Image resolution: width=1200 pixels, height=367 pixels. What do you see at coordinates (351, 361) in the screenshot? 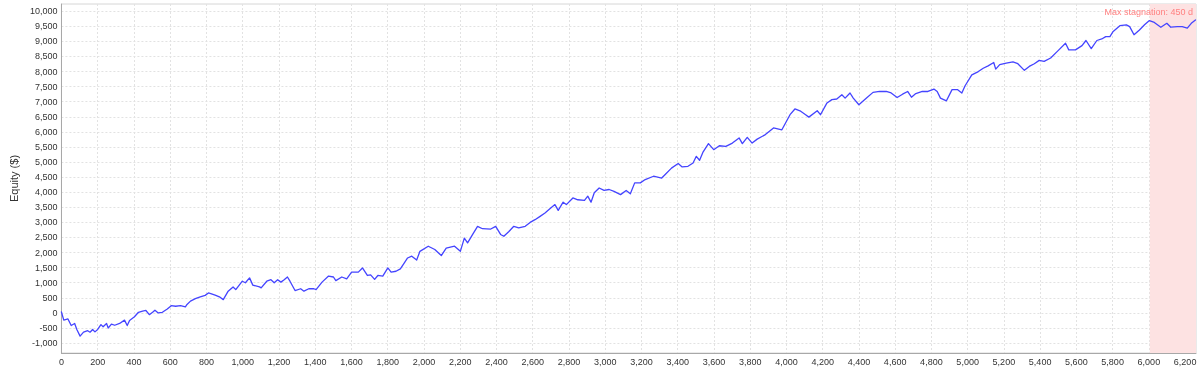
I see `x-tick-label: 1,600` at bounding box center [351, 361].